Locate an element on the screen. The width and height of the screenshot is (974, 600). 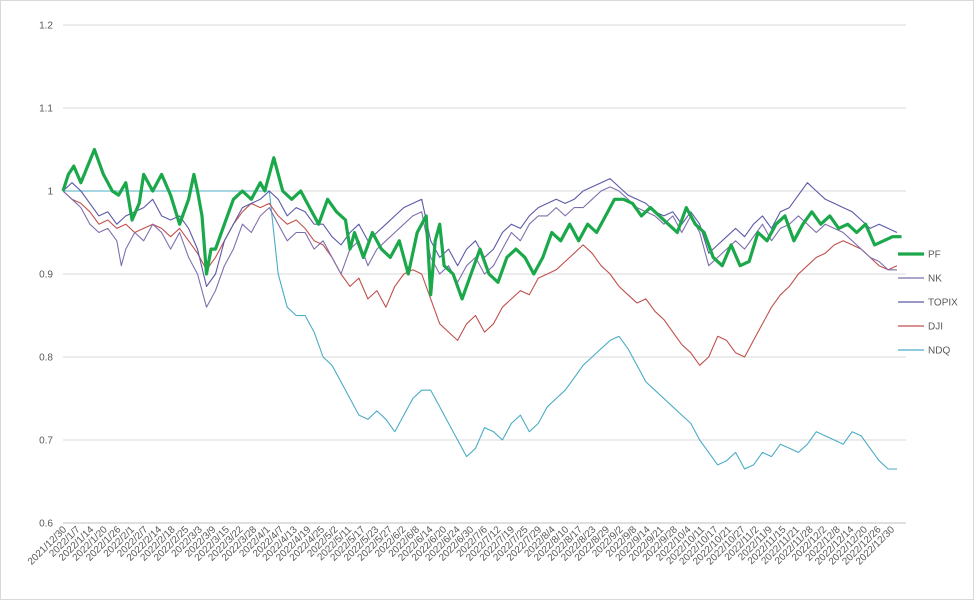
y-tick-label: 0.9 is located at coordinates (46, 275).